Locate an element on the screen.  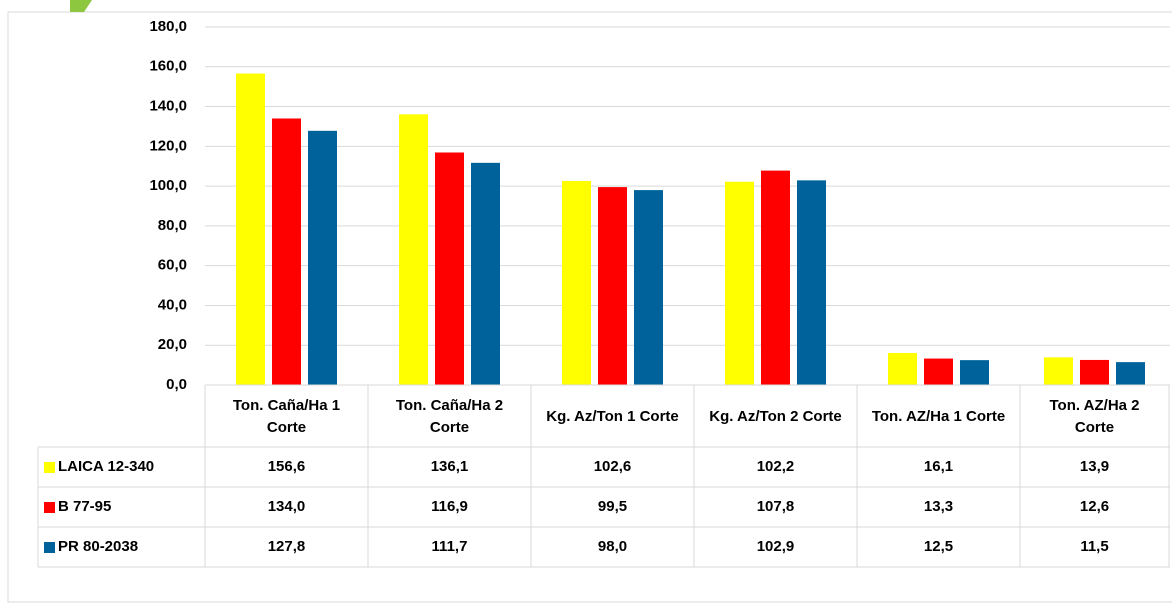
data-label: 107,8 is located at coordinates (775, 507).